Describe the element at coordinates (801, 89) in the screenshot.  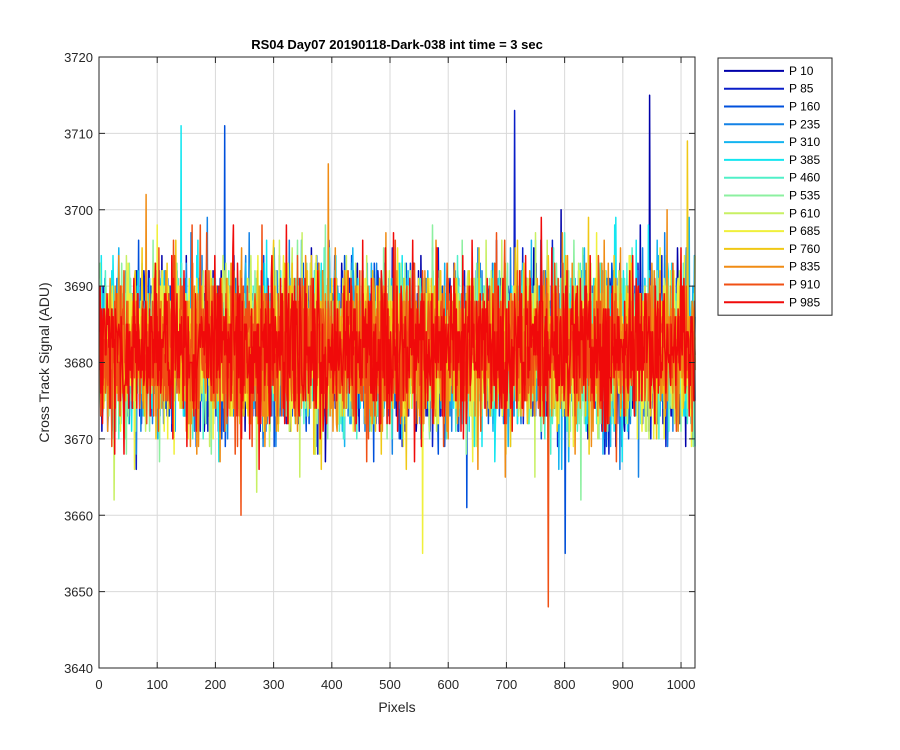
I see `legend-entry: P 85` at that location.